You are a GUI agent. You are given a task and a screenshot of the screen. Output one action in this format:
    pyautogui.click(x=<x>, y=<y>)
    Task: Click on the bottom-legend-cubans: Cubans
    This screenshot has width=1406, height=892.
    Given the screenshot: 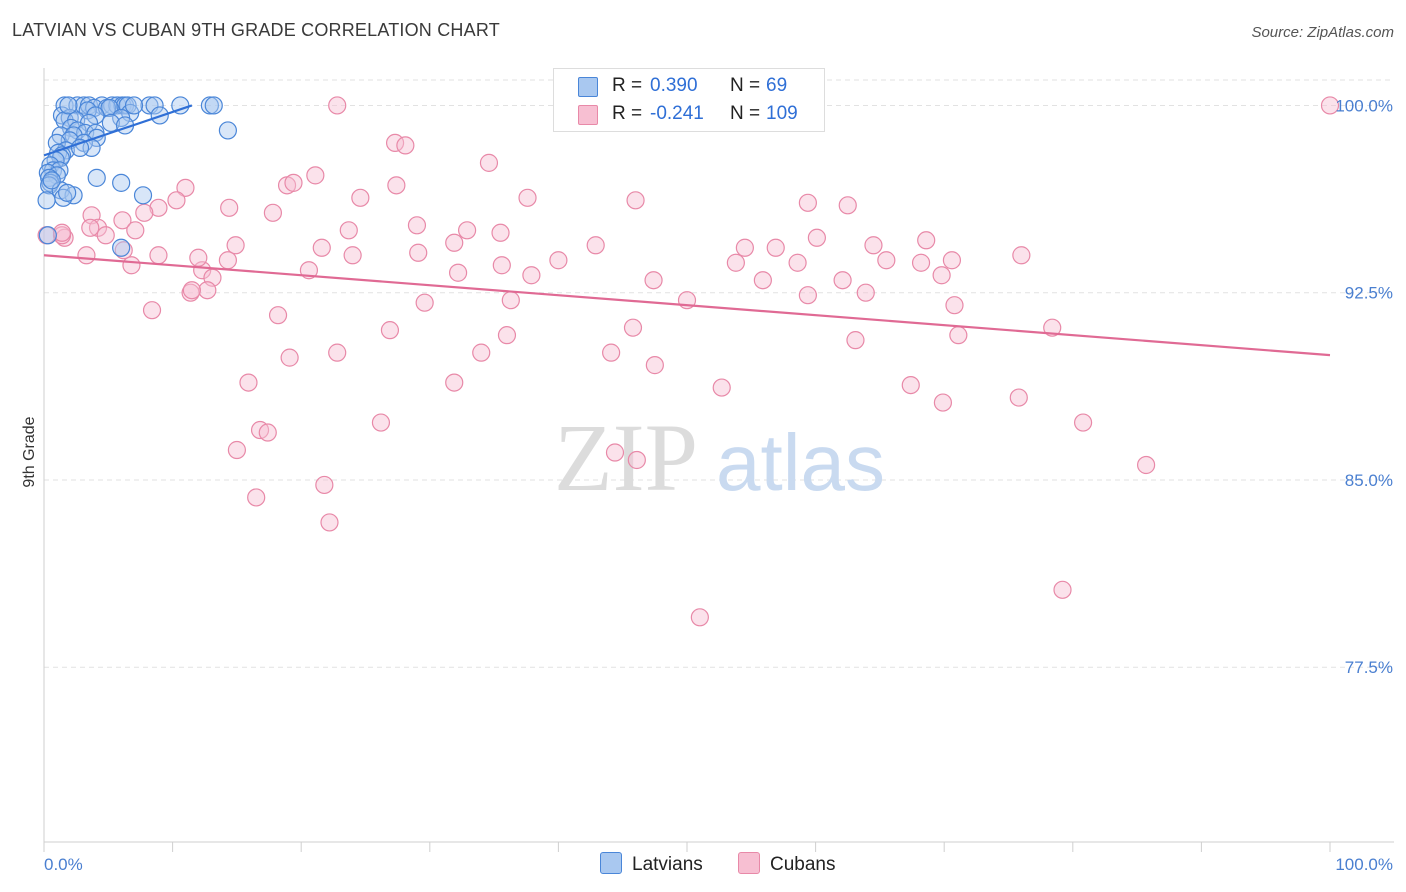 What is the action you would take?
    pyautogui.click(x=787, y=864)
    